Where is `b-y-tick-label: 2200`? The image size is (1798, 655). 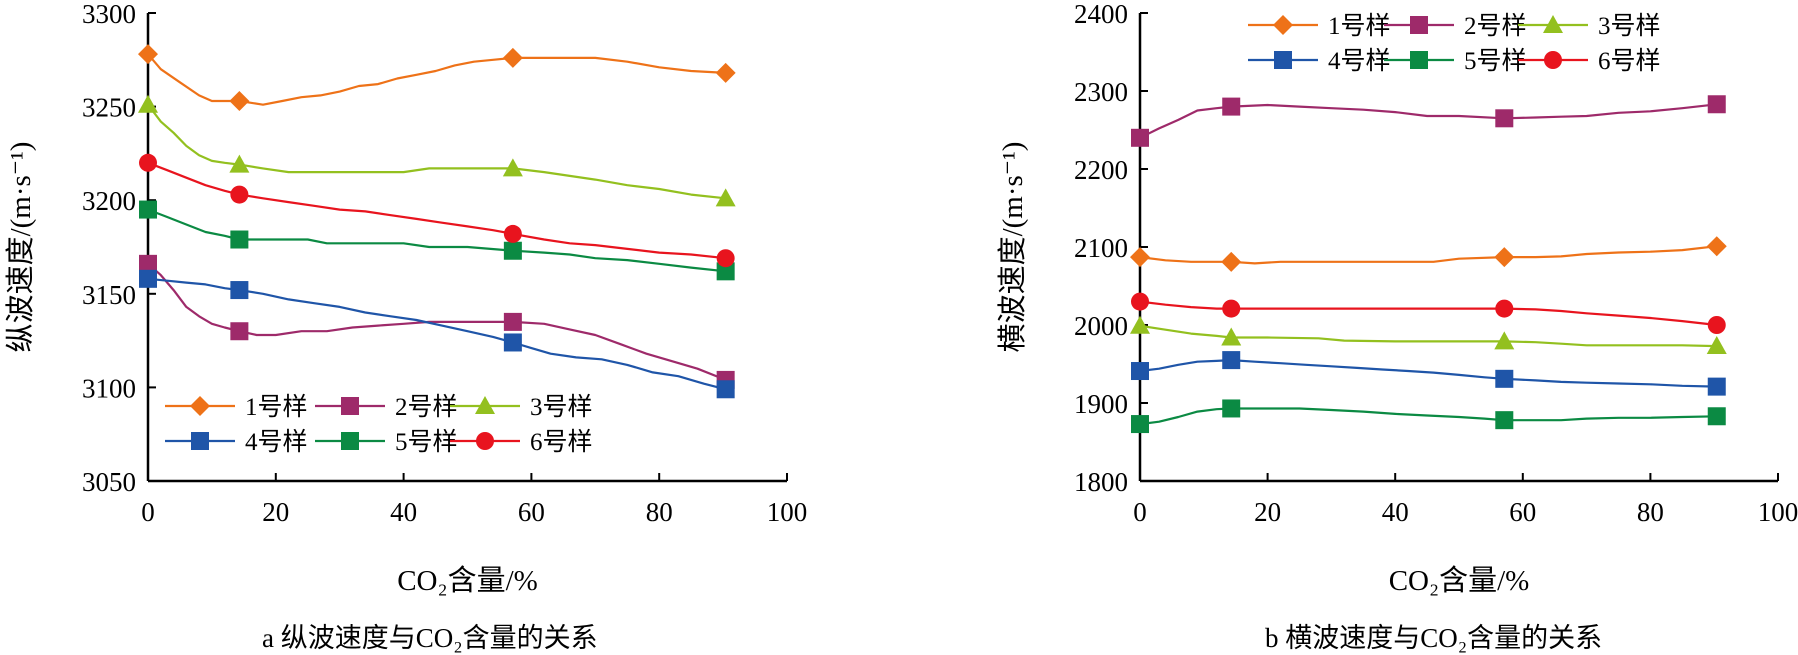 b-y-tick-label: 2200 is located at coordinates (1101, 170).